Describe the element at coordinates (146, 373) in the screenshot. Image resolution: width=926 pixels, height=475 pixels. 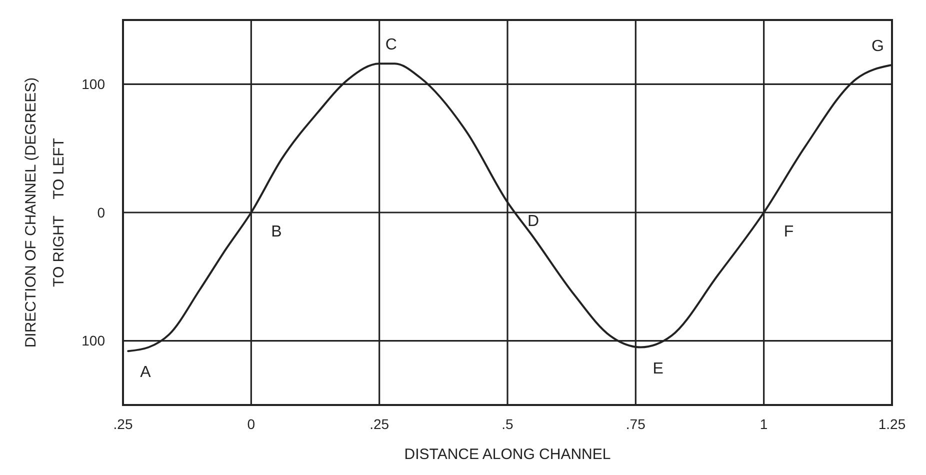
I see `annotation: A` at that location.